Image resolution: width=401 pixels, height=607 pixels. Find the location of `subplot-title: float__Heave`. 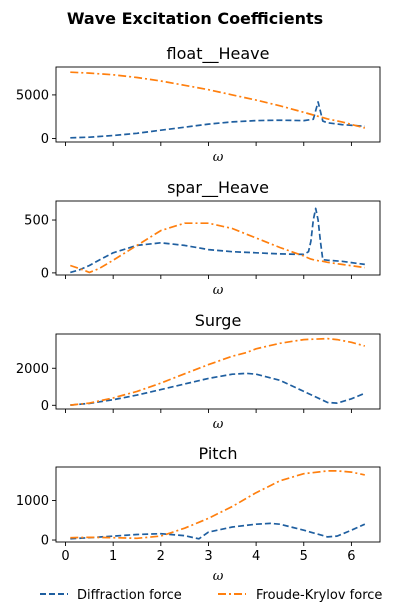

subplot-title: float__Heave is located at coordinates (218, 54).